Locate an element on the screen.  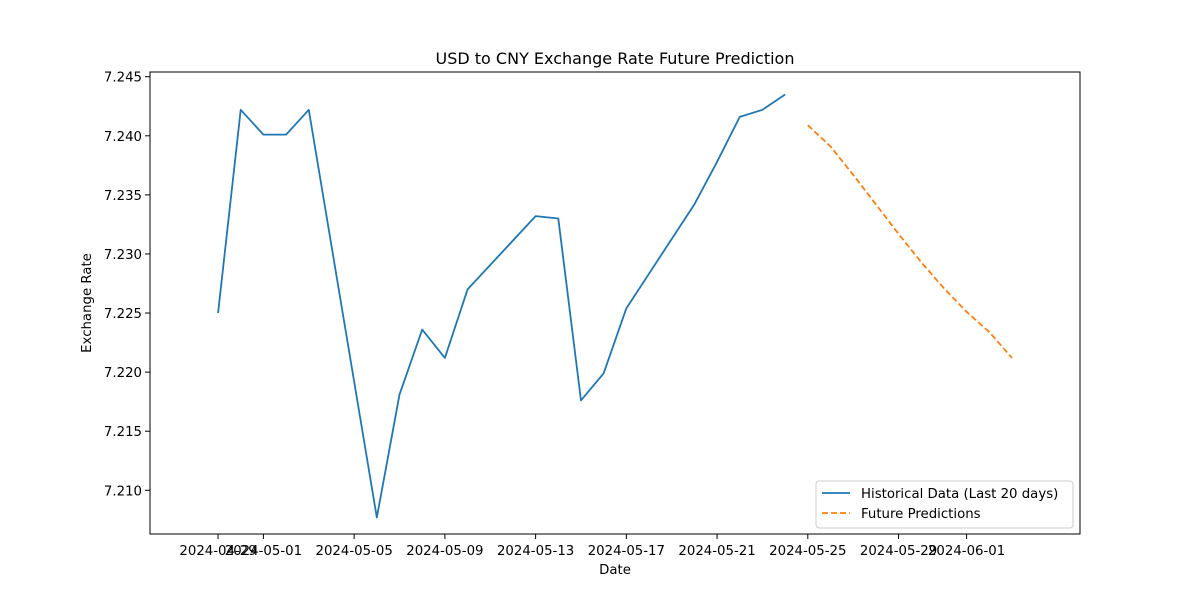
x-tick-label: 2024-04-29 is located at coordinates (217, 551).